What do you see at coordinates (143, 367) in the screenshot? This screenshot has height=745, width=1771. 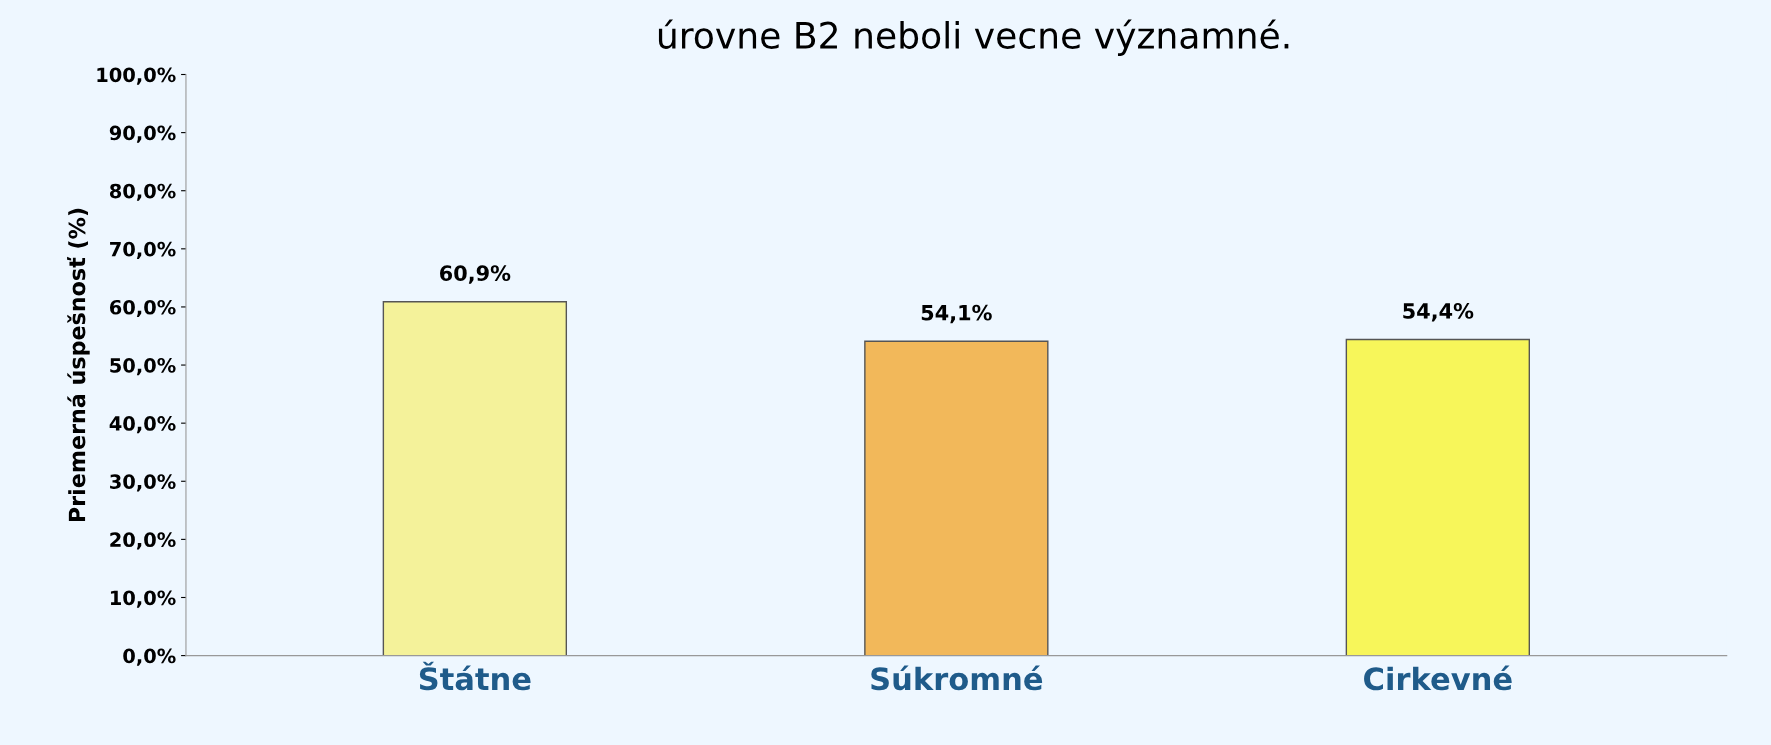 I see `y-tick-label: 50,0%` at bounding box center [143, 367].